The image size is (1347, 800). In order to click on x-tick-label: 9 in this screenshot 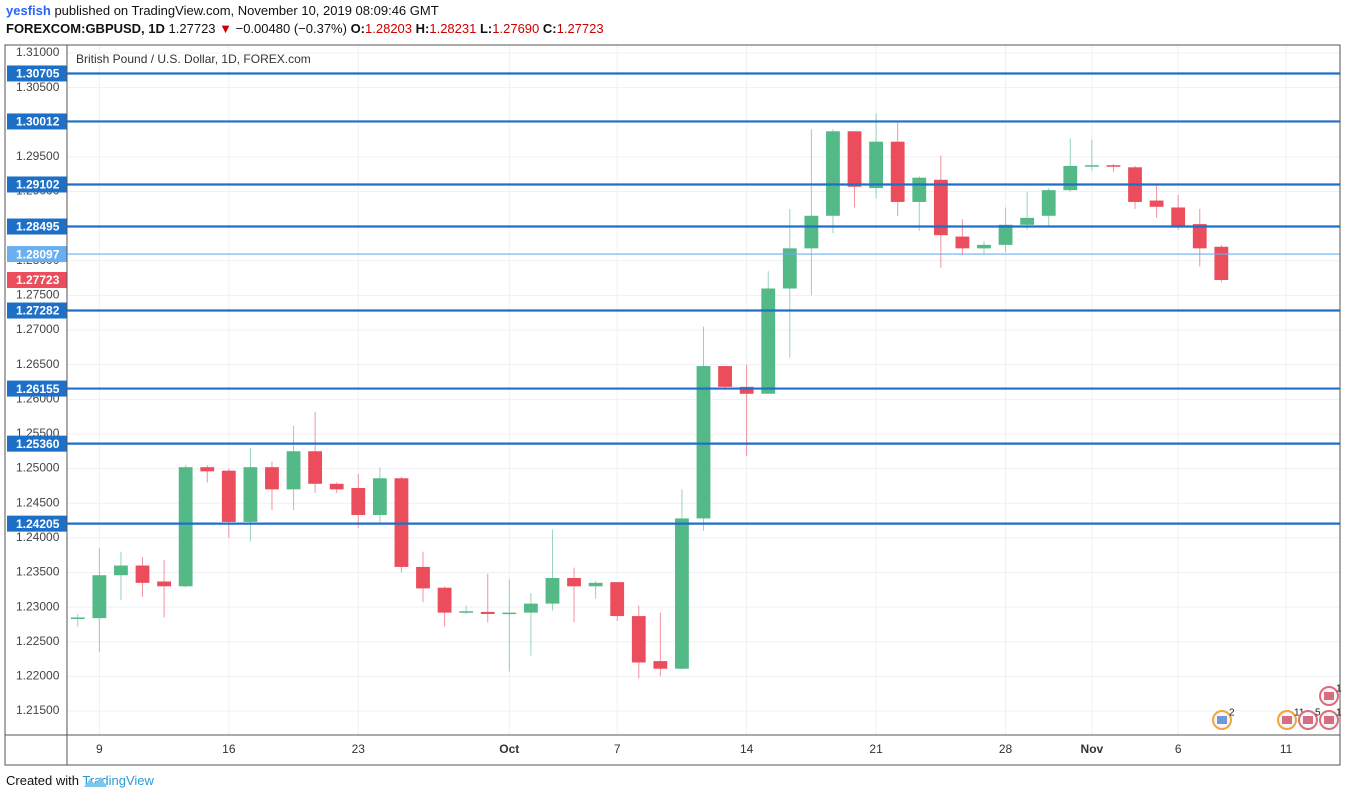, I will do `click(99, 749)`.